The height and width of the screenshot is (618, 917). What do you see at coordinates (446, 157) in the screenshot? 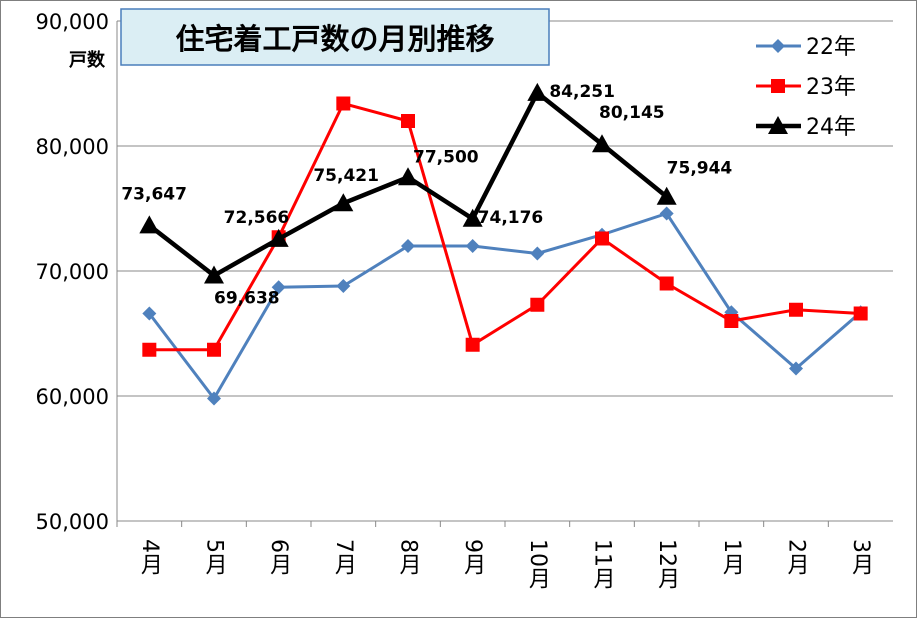
I see `data-label: 77,500` at bounding box center [446, 157].